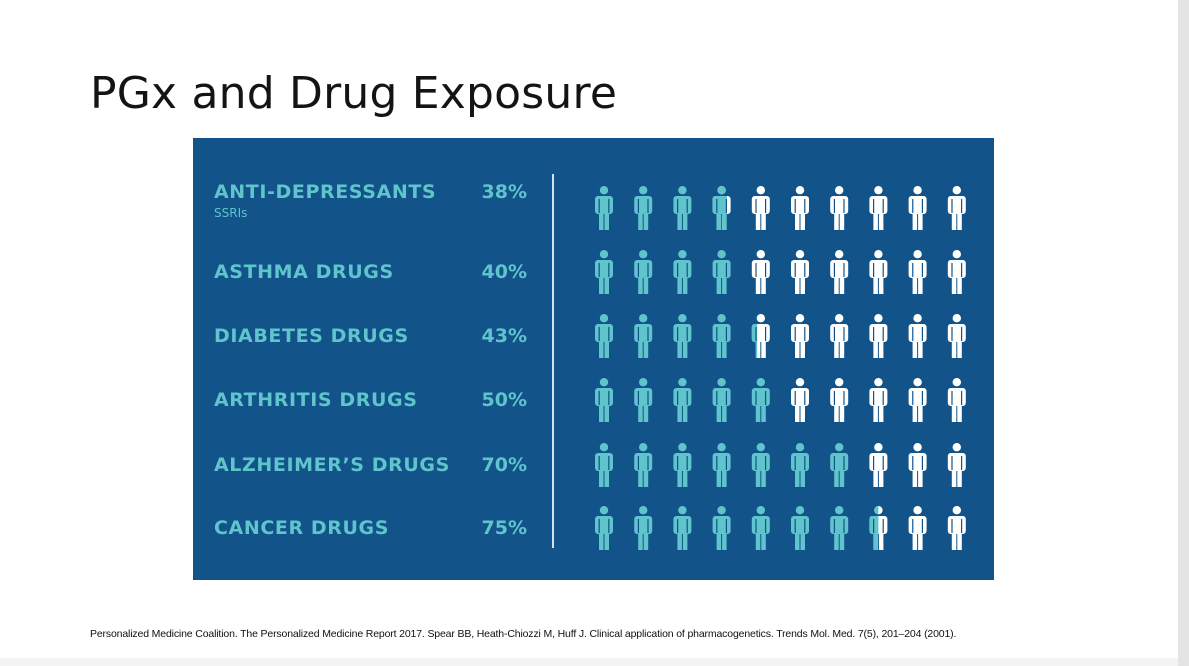  Describe the element at coordinates (304, 272) in the screenshot. I see `row-label: ASTHMA DRUGS` at that location.